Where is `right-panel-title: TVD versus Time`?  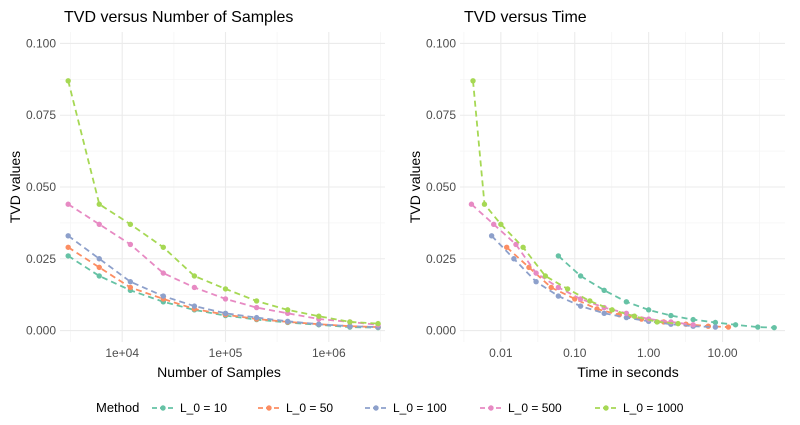 right-panel-title: TVD versus Time is located at coordinates (525, 17).